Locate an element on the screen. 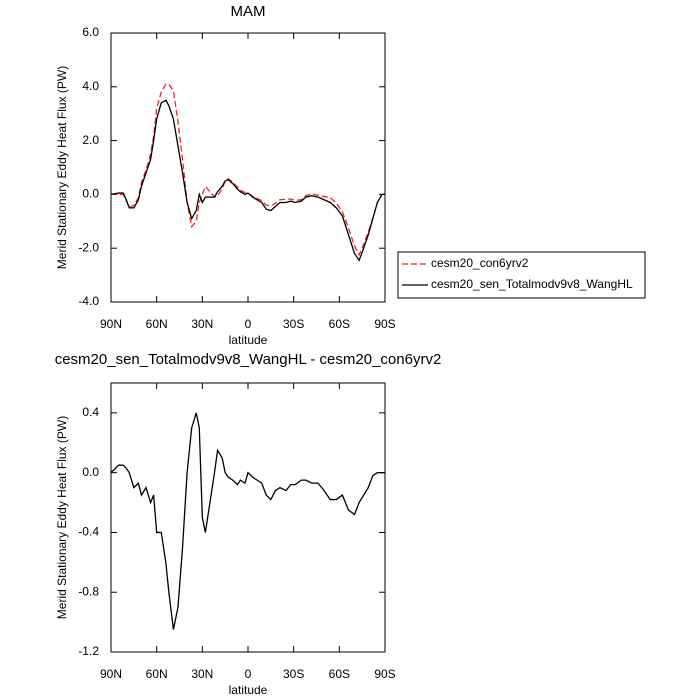  chart-title: MAM is located at coordinates (248, 11).